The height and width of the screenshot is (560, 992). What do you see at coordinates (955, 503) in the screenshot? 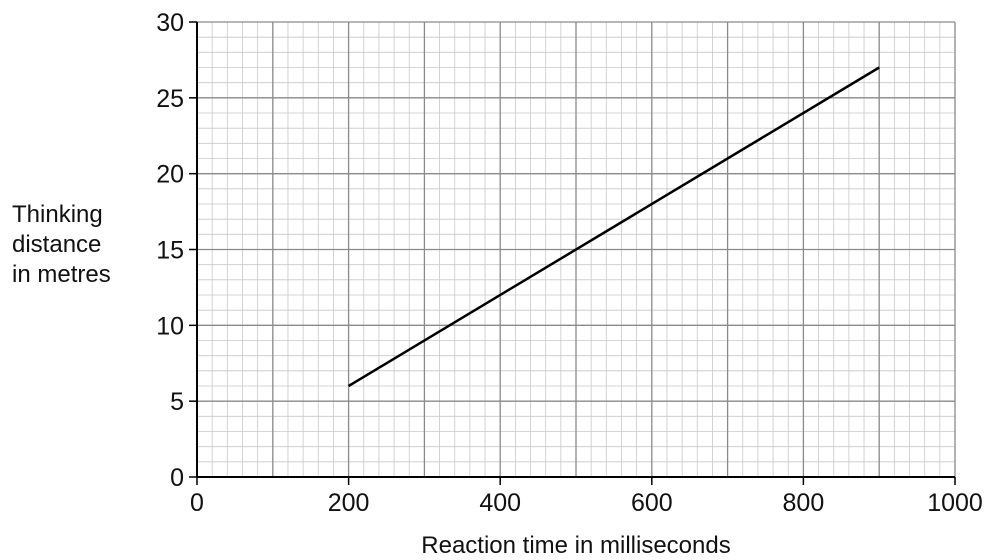
I see `x-tick-label: 1000` at bounding box center [955, 503].